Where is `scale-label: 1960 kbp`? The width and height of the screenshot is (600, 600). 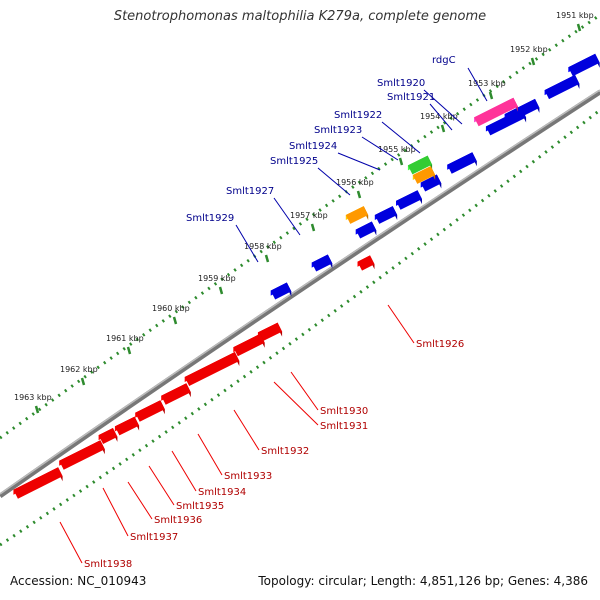 scale-label: 1960 kbp is located at coordinates (171, 308).